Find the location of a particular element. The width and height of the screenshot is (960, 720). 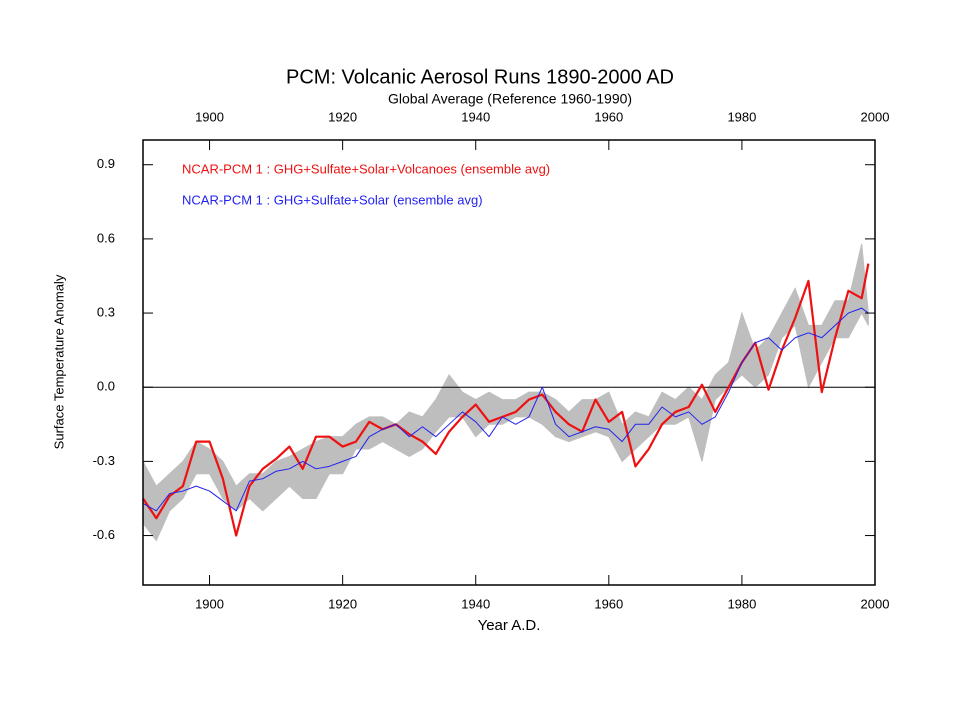

x-tick-label: 1960 is located at coordinates (608, 603).